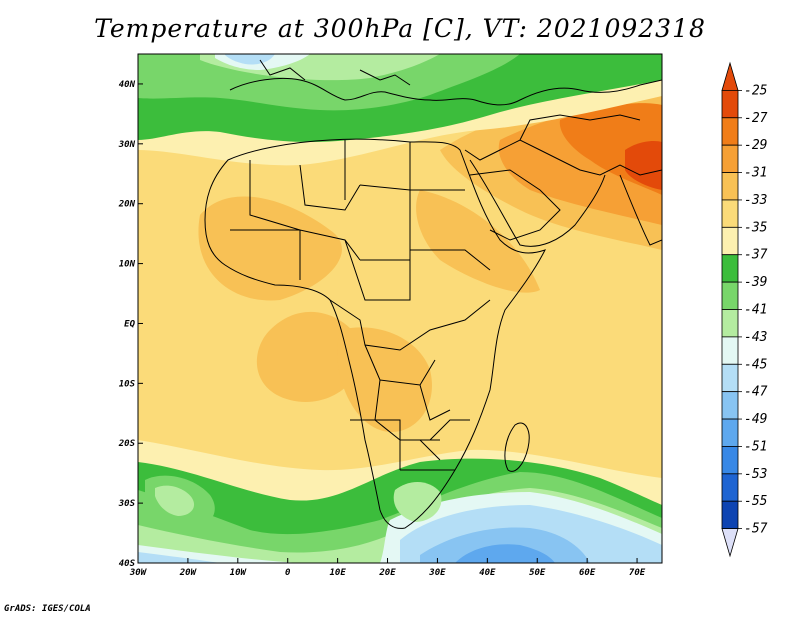 This screenshot has height=618, width=800. Describe the element at coordinates (505, 553) in the screenshot. I see `field-south-deeper-blue` at that location.